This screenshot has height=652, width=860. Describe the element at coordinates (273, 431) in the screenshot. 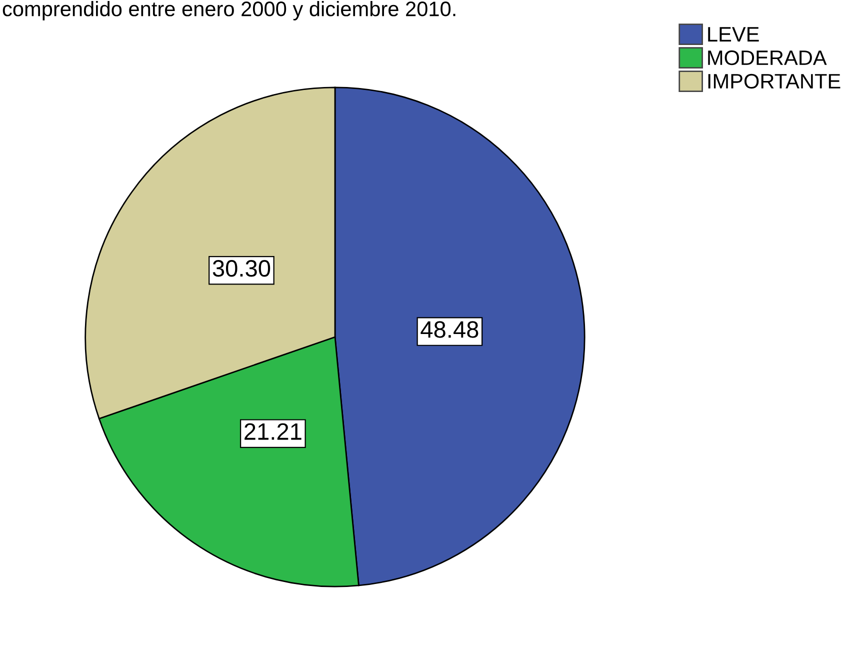

I see `data-label: 21.21` at that location.